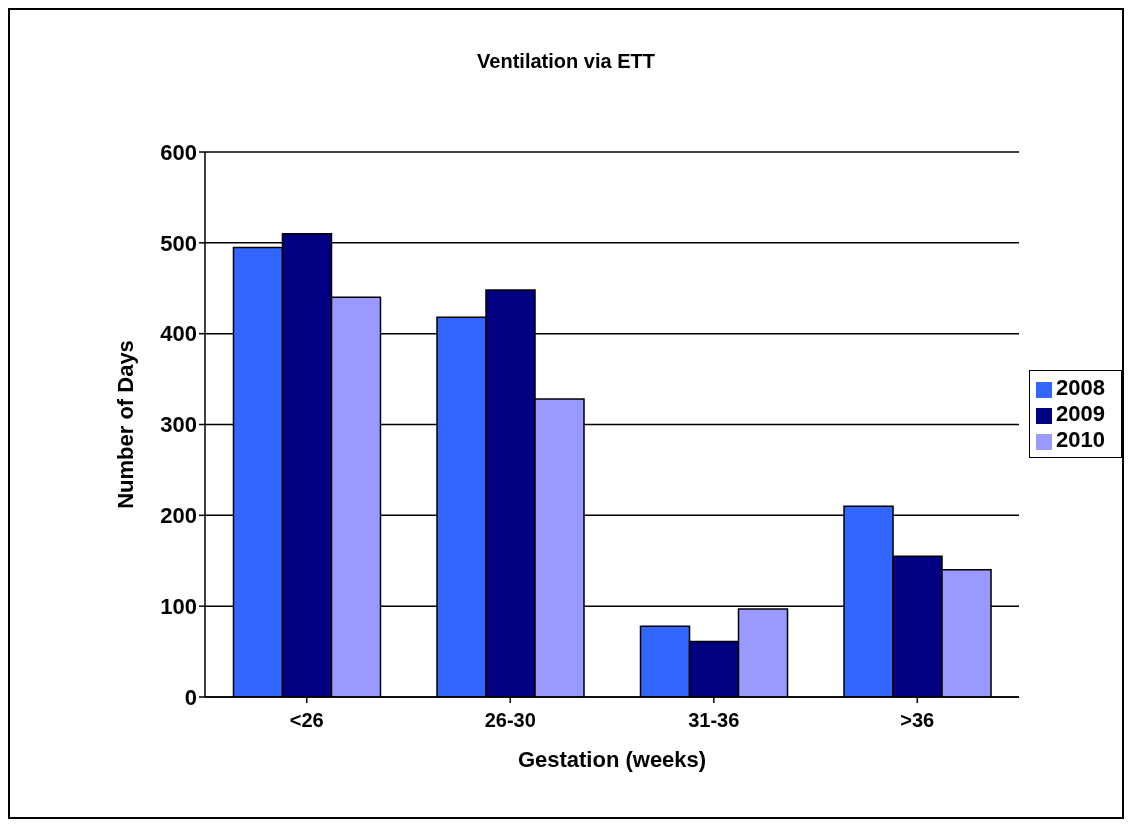  What do you see at coordinates (566, 61) in the screenshot?
I see `chart-title: Ventilation via ETT` at bounding box center [566, 61].